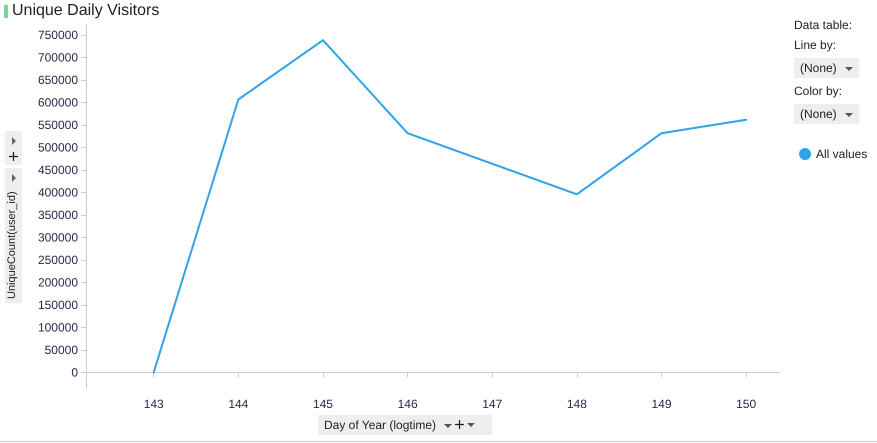  What do you see at coordinates (815, 45) in the screenshot?
I see `text: Line by:` at bounding box center [815, 45].